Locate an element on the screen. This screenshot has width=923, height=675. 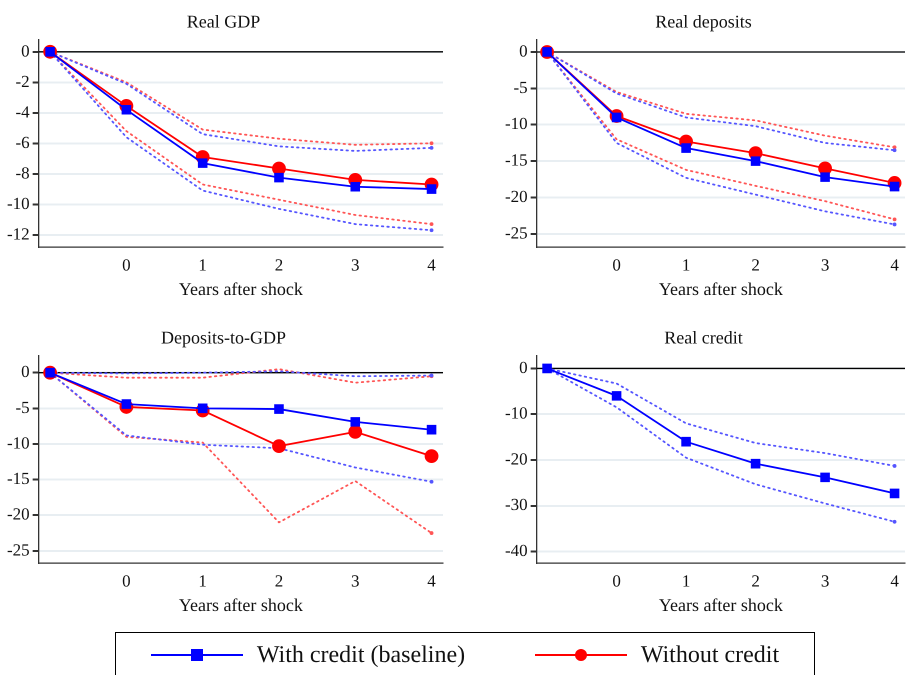
y-tick-label: -30 is located at coordinates (516, 504).